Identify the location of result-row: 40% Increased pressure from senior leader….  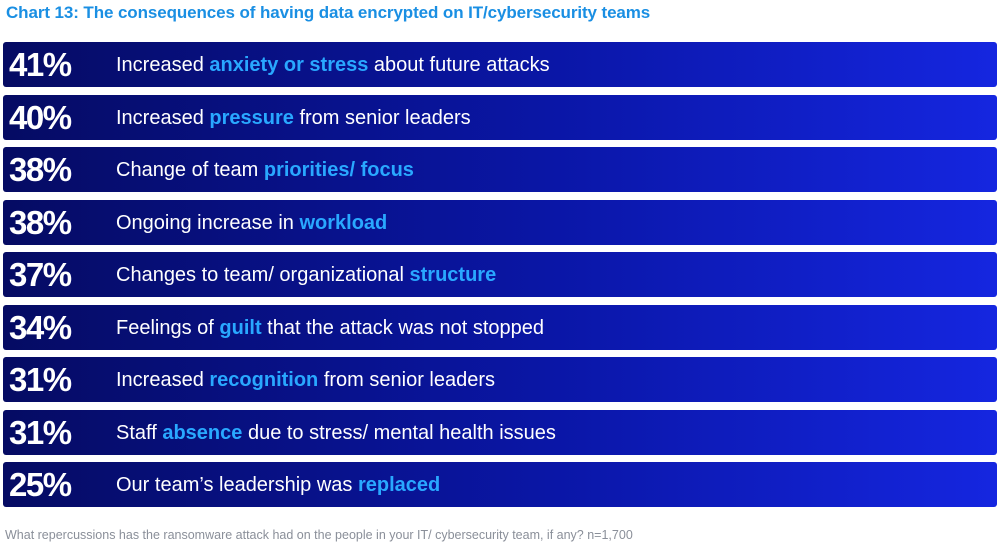
(500, 117).